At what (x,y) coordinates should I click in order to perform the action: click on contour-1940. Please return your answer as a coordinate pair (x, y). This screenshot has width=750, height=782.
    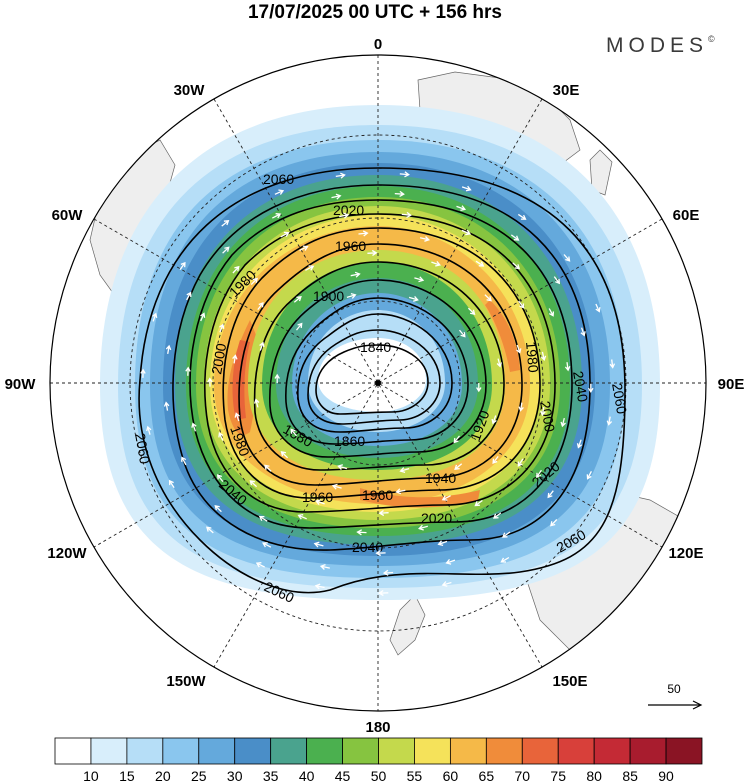
    Looking at the image, I should click on (379, 366).